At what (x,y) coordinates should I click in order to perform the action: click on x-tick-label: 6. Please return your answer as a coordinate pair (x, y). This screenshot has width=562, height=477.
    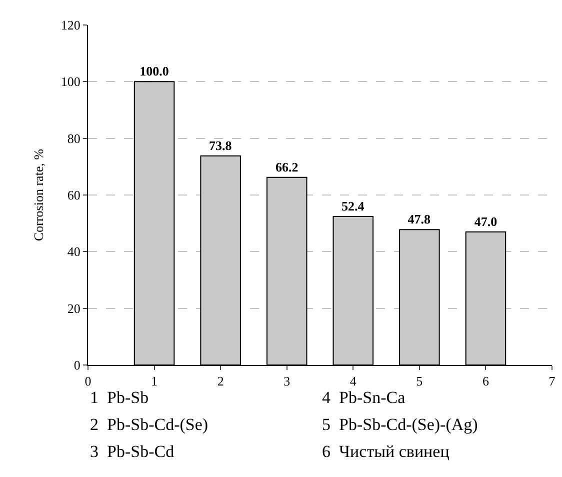
    Looking at the image, I should click on (486, 381).